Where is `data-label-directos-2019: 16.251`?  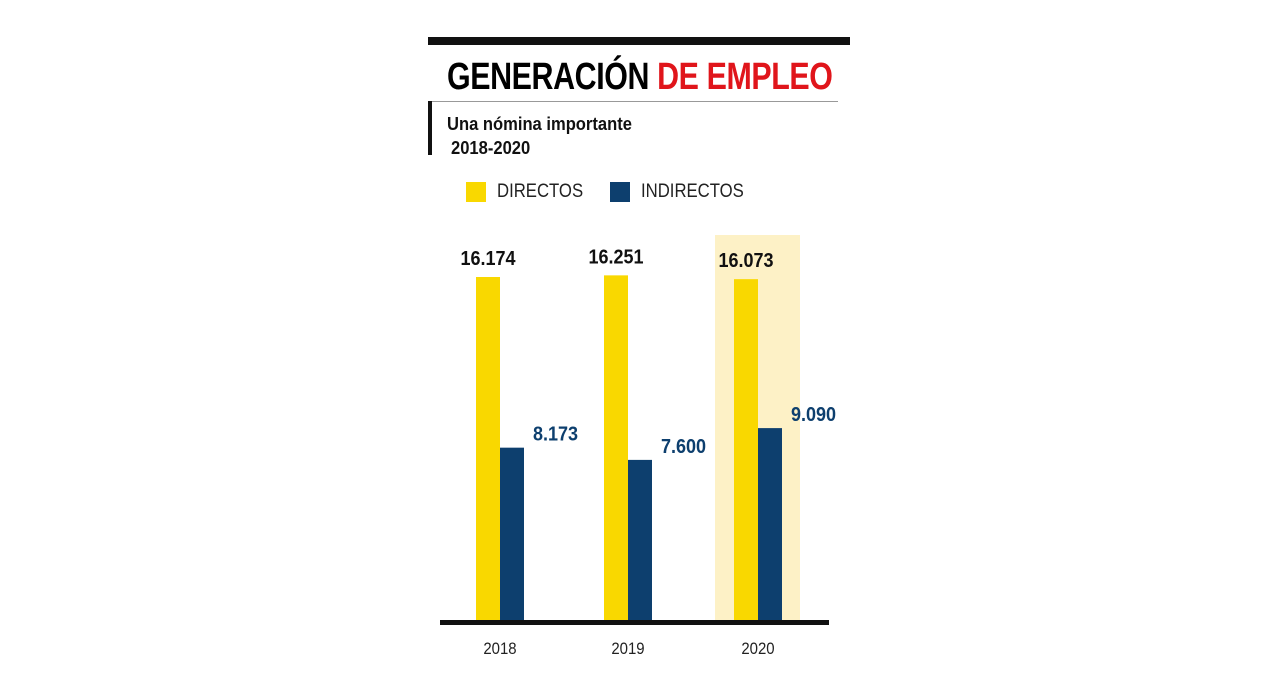 data-label-directos-2019: 16.251 is located at coordinates (615, 258).